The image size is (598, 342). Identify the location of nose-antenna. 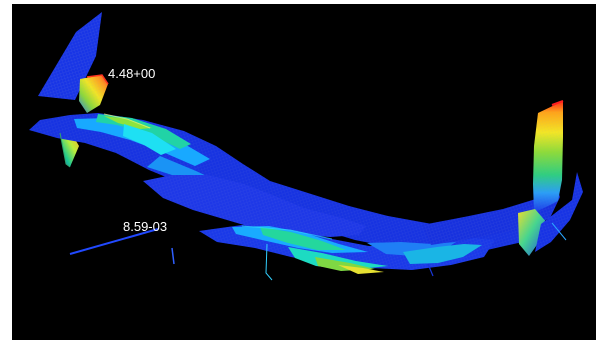
(114, 241).